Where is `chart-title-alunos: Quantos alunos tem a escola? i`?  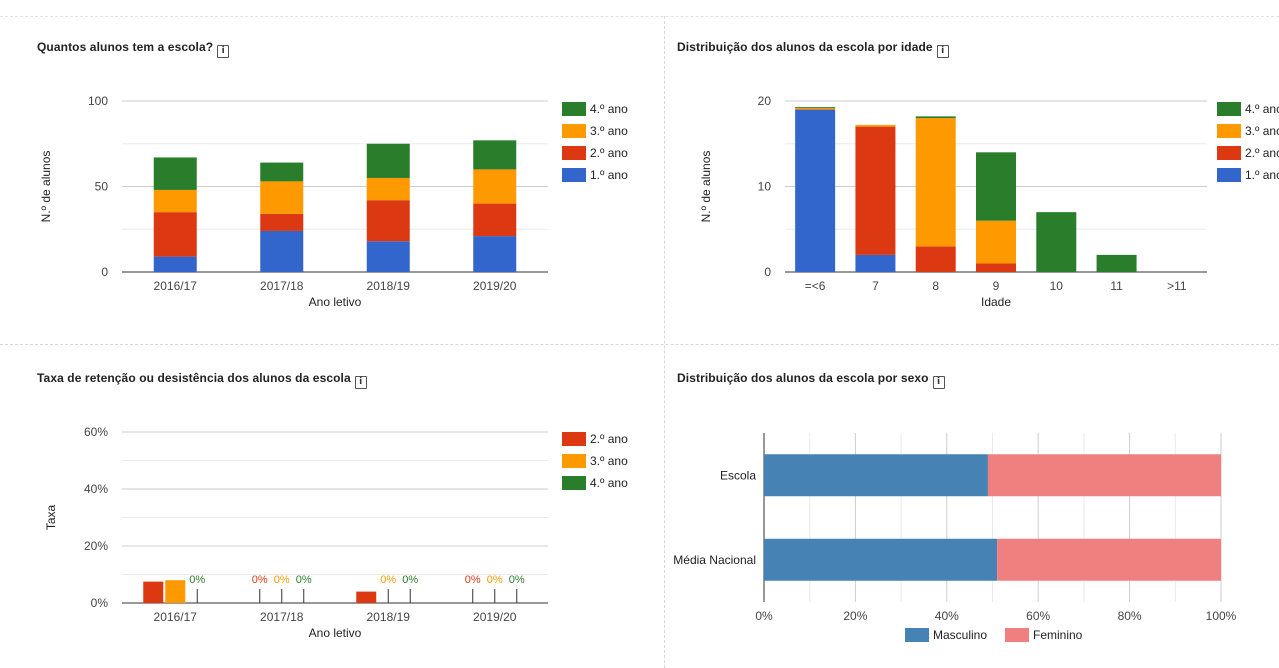 chart-title-alunos: Quantos alunos tem a escola? i is located at coordinates (133, 49).